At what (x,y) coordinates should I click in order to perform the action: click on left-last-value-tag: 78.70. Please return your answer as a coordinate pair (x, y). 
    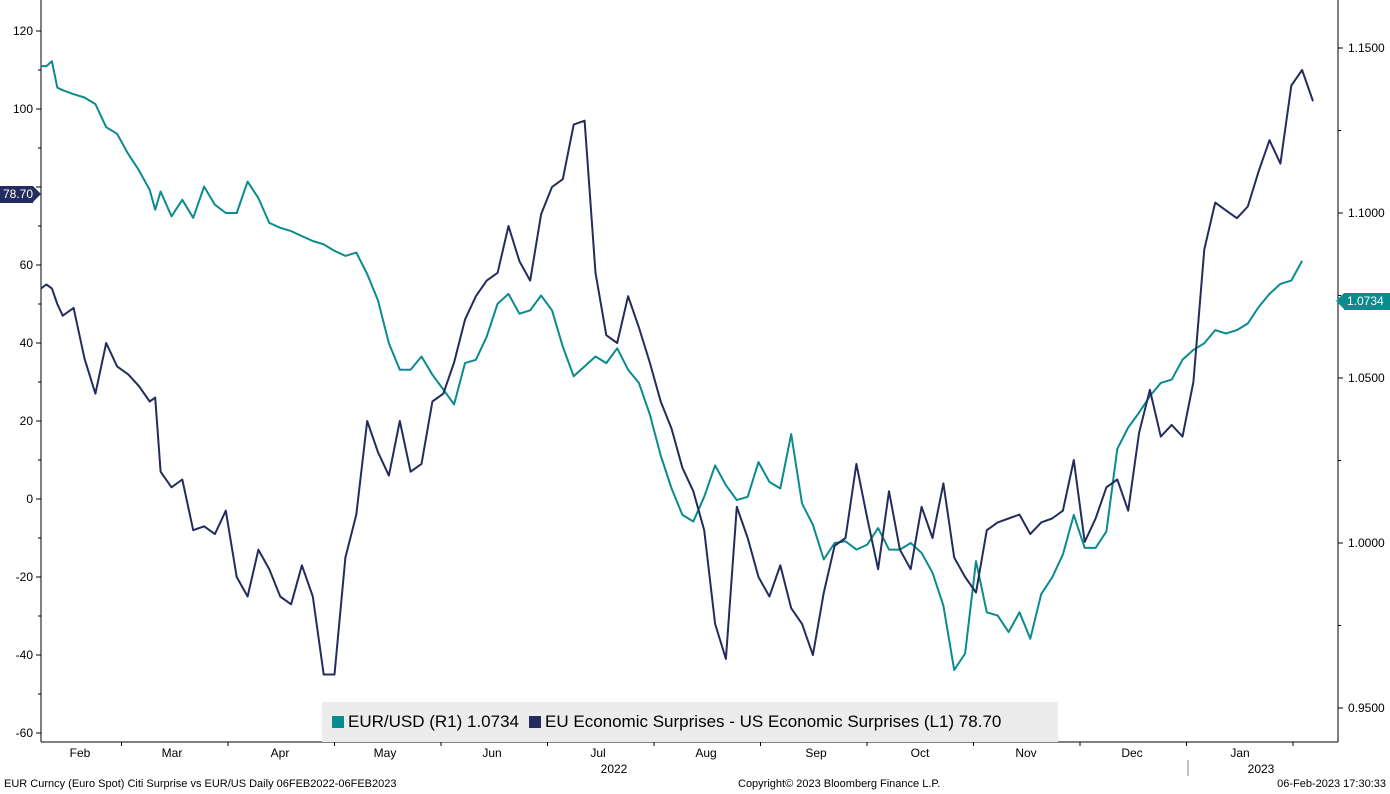
    Looking at the image, I should click on (20, 194).